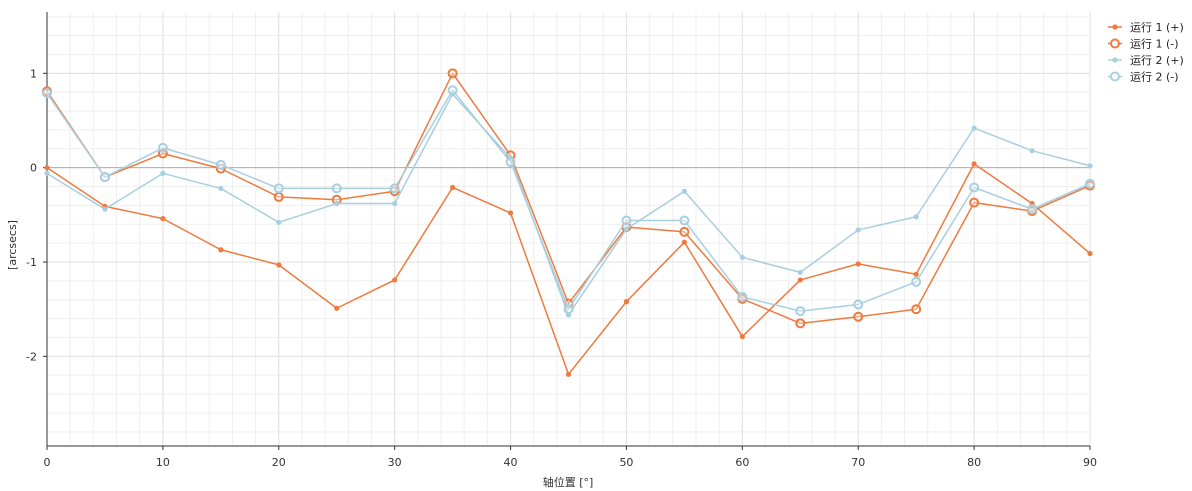  I want to click on legend: 运行 1 (+) 运行 1 (-) 运行 2 (+) 运行 2 (-), so click(1146, 52).